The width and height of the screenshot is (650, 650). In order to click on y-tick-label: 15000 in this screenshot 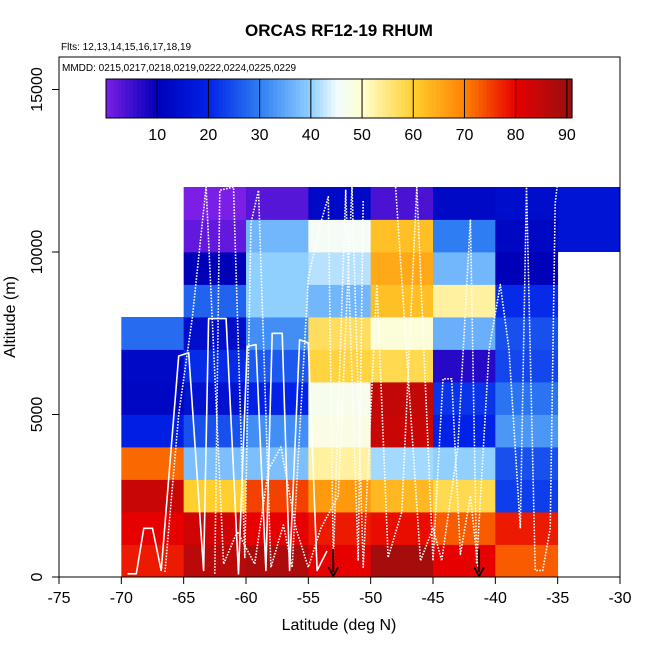, I will do `click(37, 89)`.